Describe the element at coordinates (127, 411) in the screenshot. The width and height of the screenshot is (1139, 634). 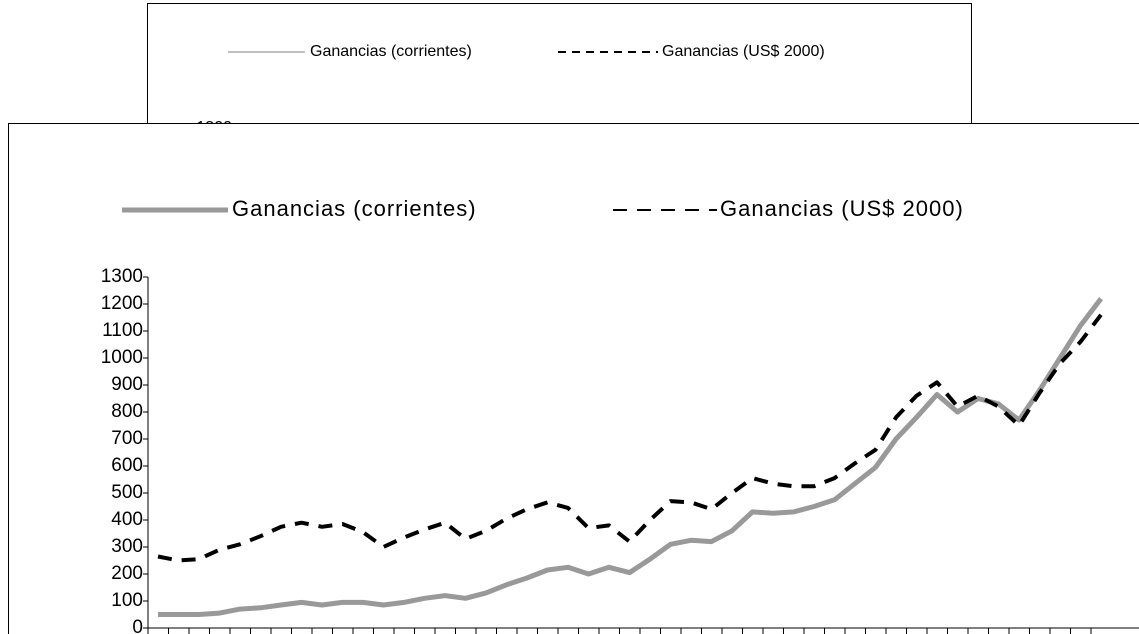
I see `y-tick-label: 800` at that location.